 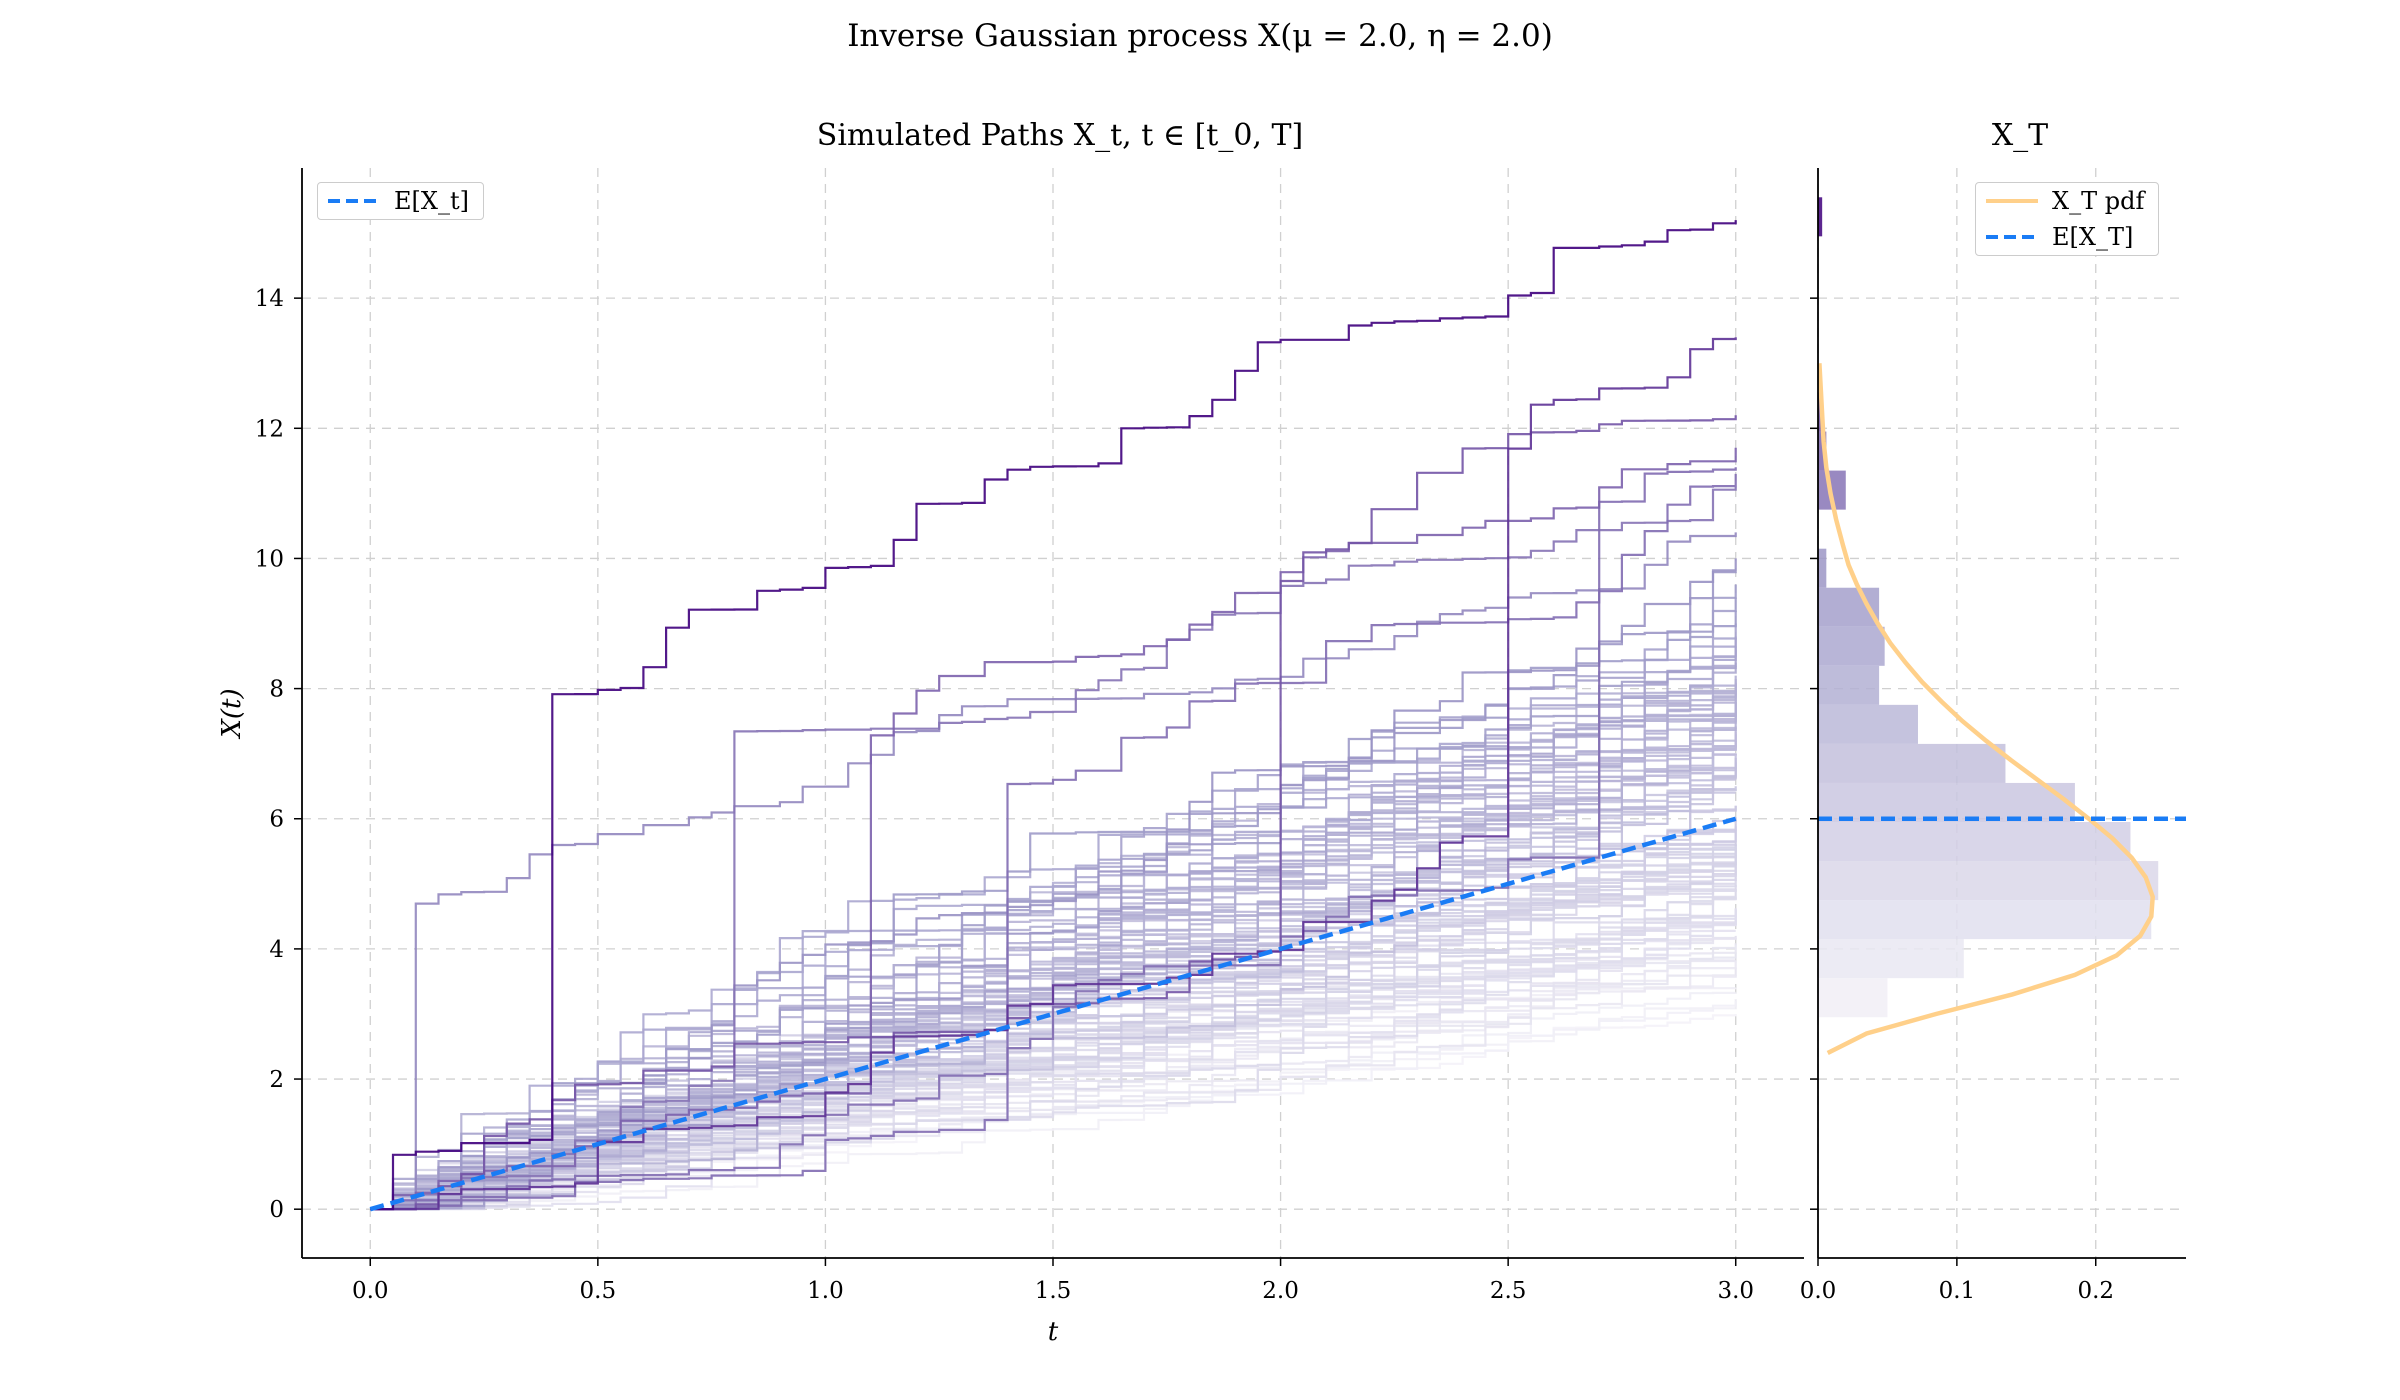 I want to click on x-tick-label: 2.0, so click(x=1280, y=1291).